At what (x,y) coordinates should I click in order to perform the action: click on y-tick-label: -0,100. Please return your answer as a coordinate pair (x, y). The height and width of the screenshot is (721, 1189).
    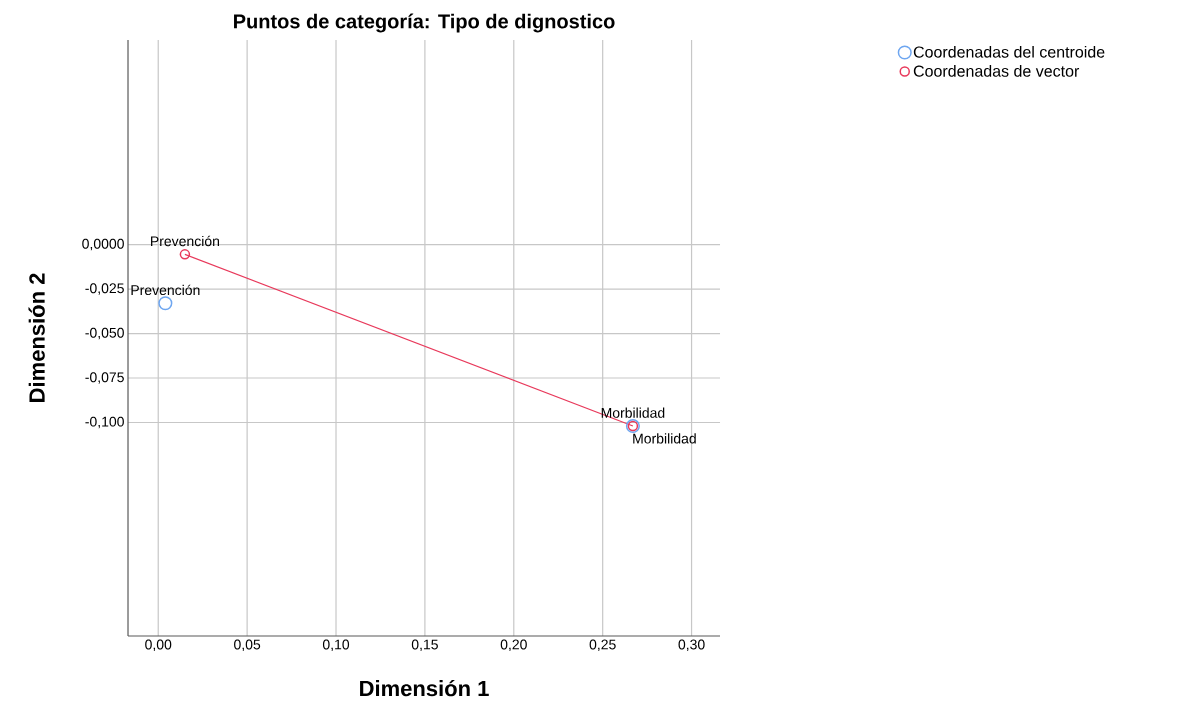
    Looking at the image, I should click on (104, 422).